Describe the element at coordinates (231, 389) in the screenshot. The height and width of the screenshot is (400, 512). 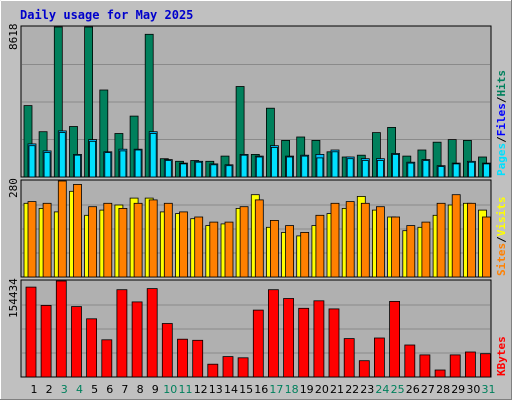
I see `x-tick-label: 14` at that location.